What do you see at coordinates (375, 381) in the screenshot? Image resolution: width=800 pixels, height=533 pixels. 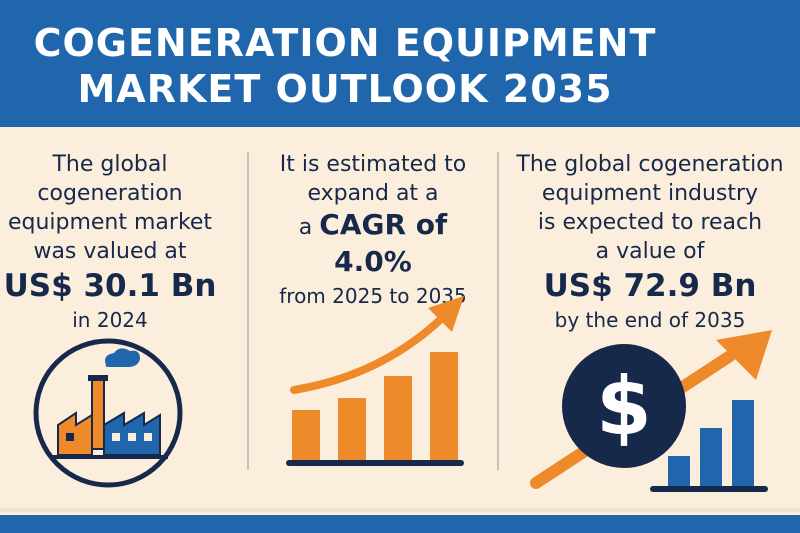 I see `growth-bar-chart-icon` at bounding box center [375, 381].